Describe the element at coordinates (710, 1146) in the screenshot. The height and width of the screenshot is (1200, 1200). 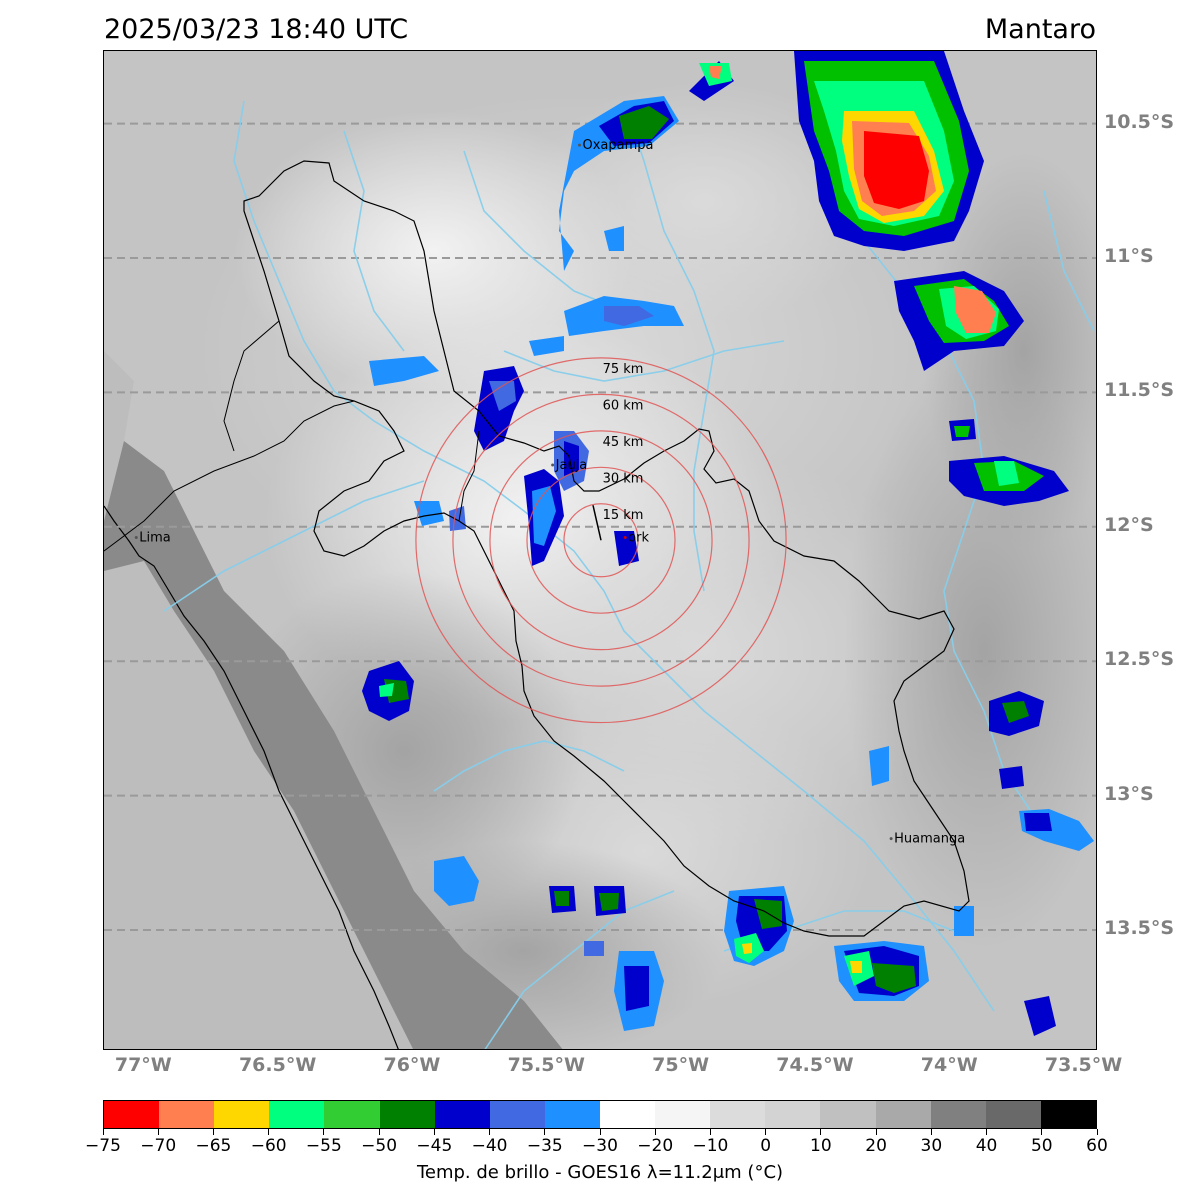
I see `colorbar-tick-label-11: −10` at that location.